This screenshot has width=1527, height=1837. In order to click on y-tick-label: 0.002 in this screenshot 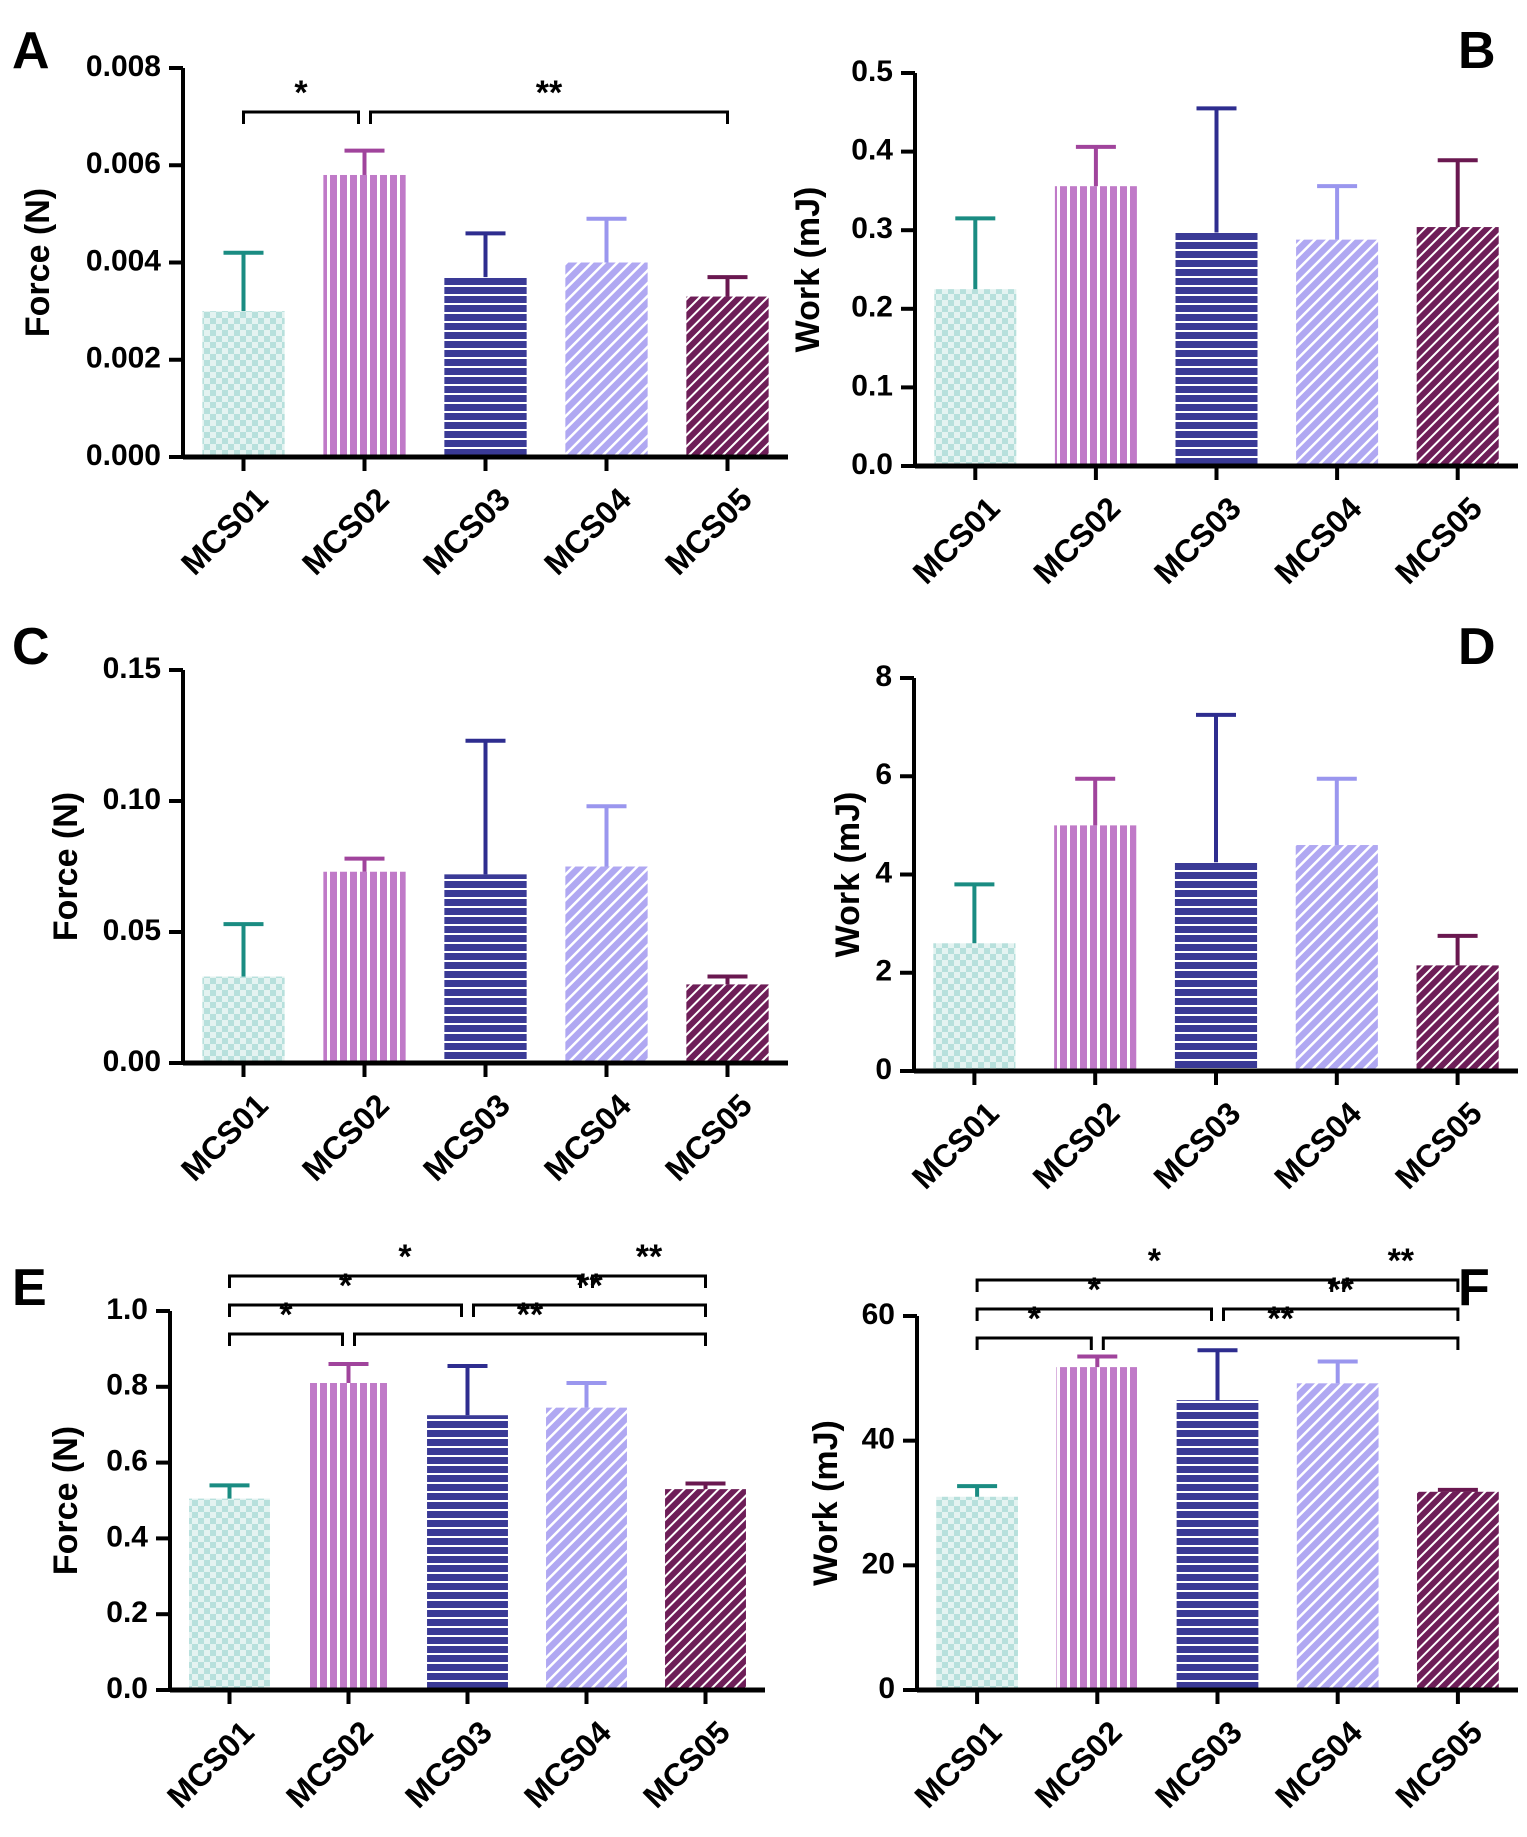, I will do `click(123, 358)`.